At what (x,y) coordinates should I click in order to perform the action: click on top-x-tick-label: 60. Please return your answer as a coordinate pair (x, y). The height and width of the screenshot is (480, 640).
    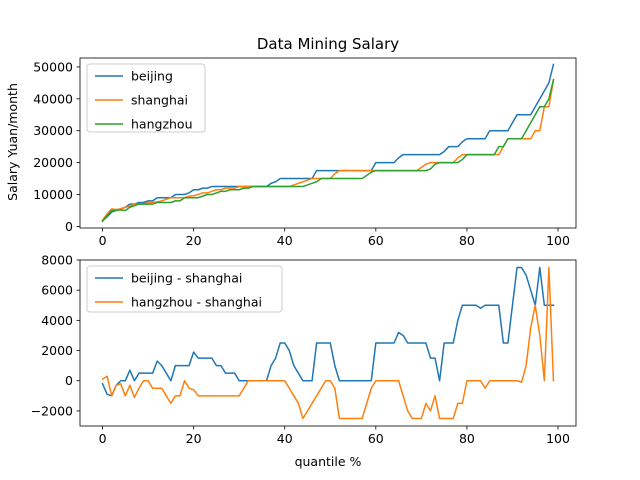
    Looking at the image, I should click on (376, 240).